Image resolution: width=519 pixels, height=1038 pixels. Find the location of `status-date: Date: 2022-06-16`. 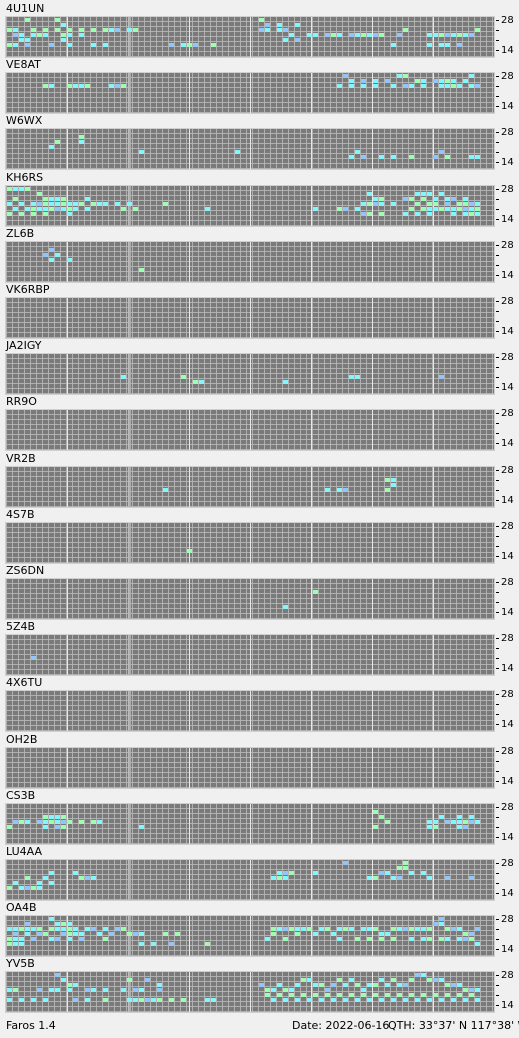

status-date: Date: 2022-06-16 is located at coordinates (341, 1025).